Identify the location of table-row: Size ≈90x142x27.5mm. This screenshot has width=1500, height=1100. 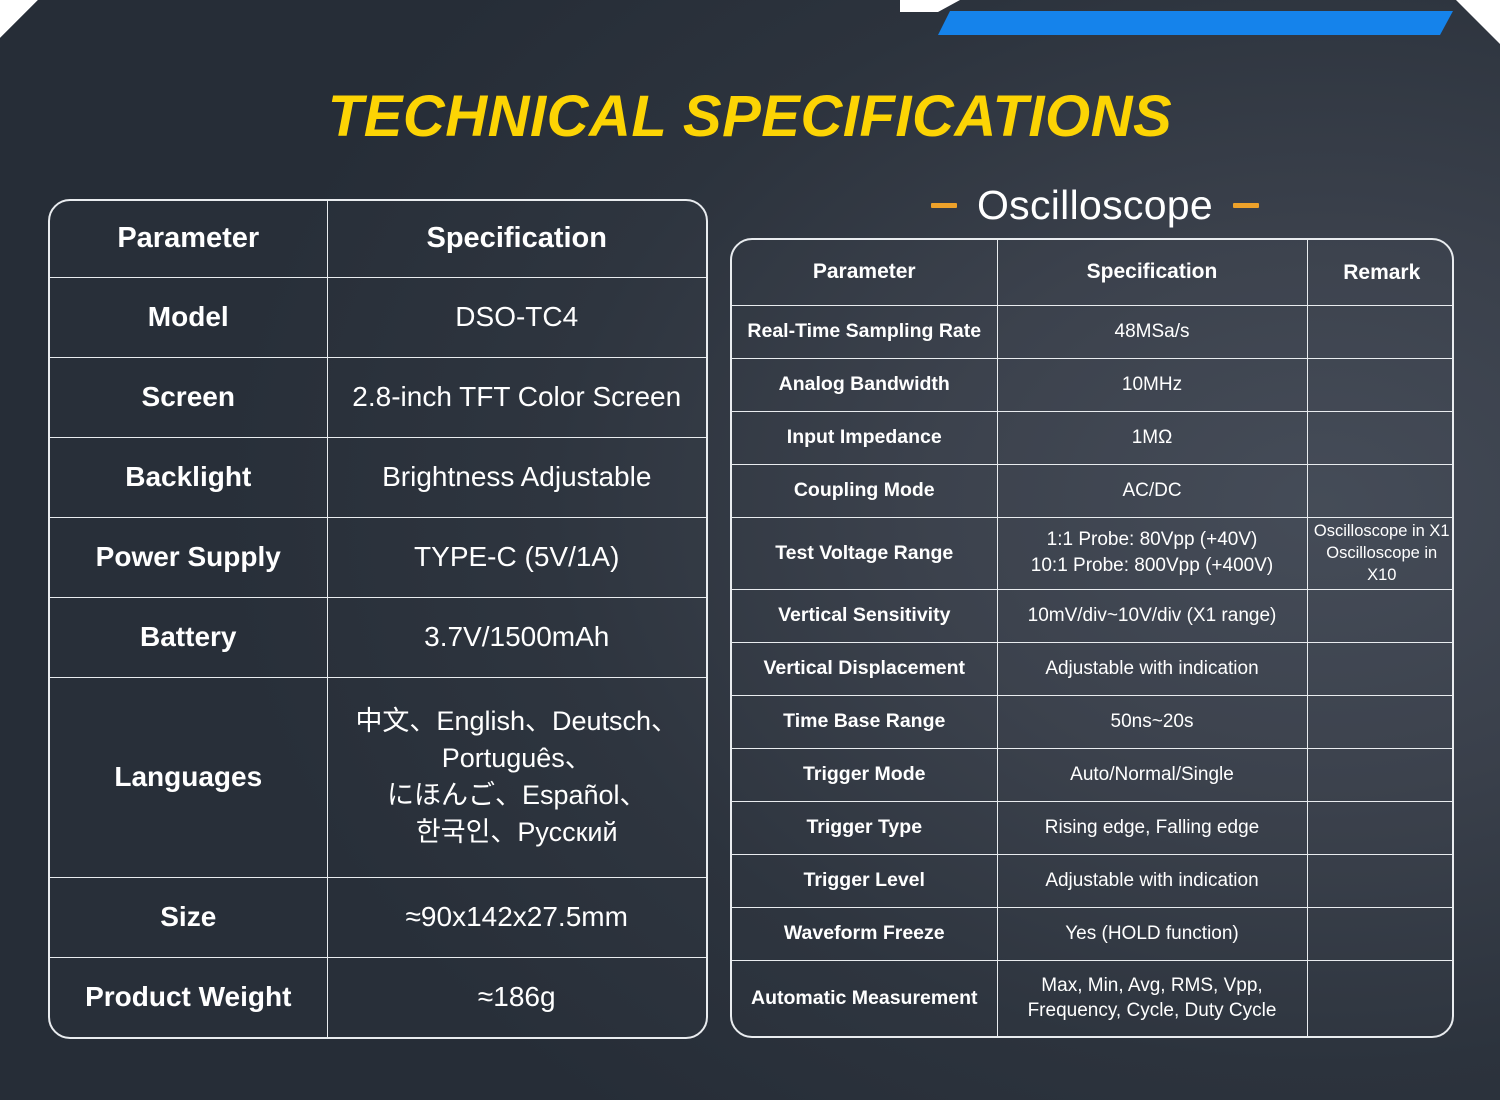
(378, 917).